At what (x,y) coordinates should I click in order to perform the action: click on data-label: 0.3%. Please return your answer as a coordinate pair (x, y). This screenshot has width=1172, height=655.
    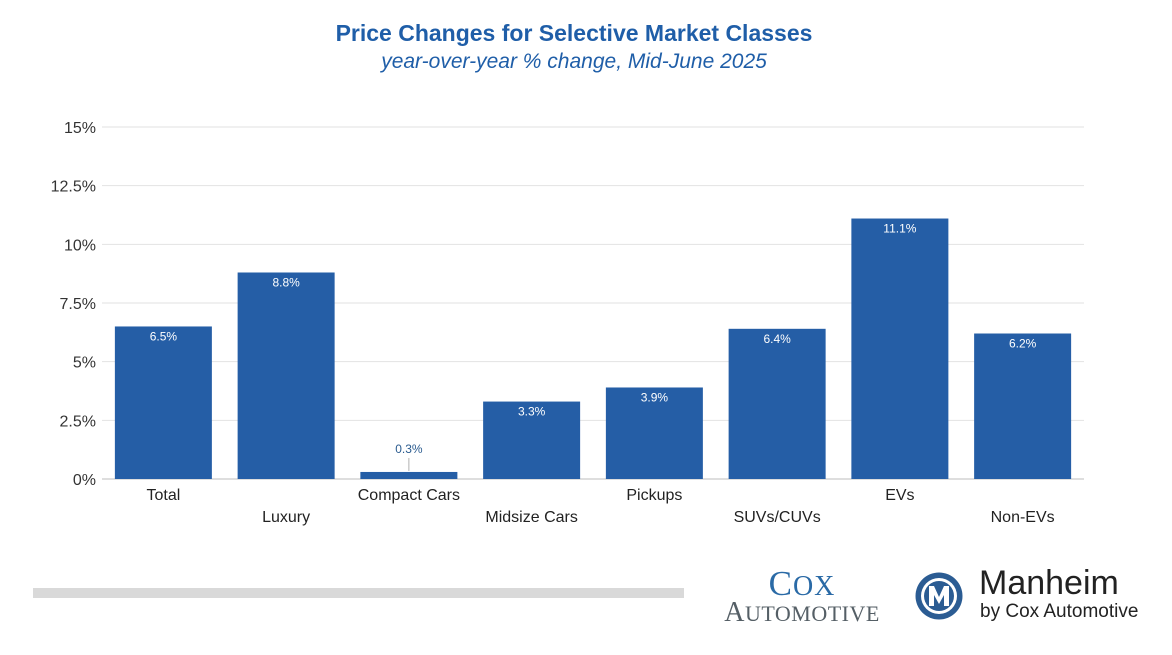
    Looking at the image, I should click on (409, 449).